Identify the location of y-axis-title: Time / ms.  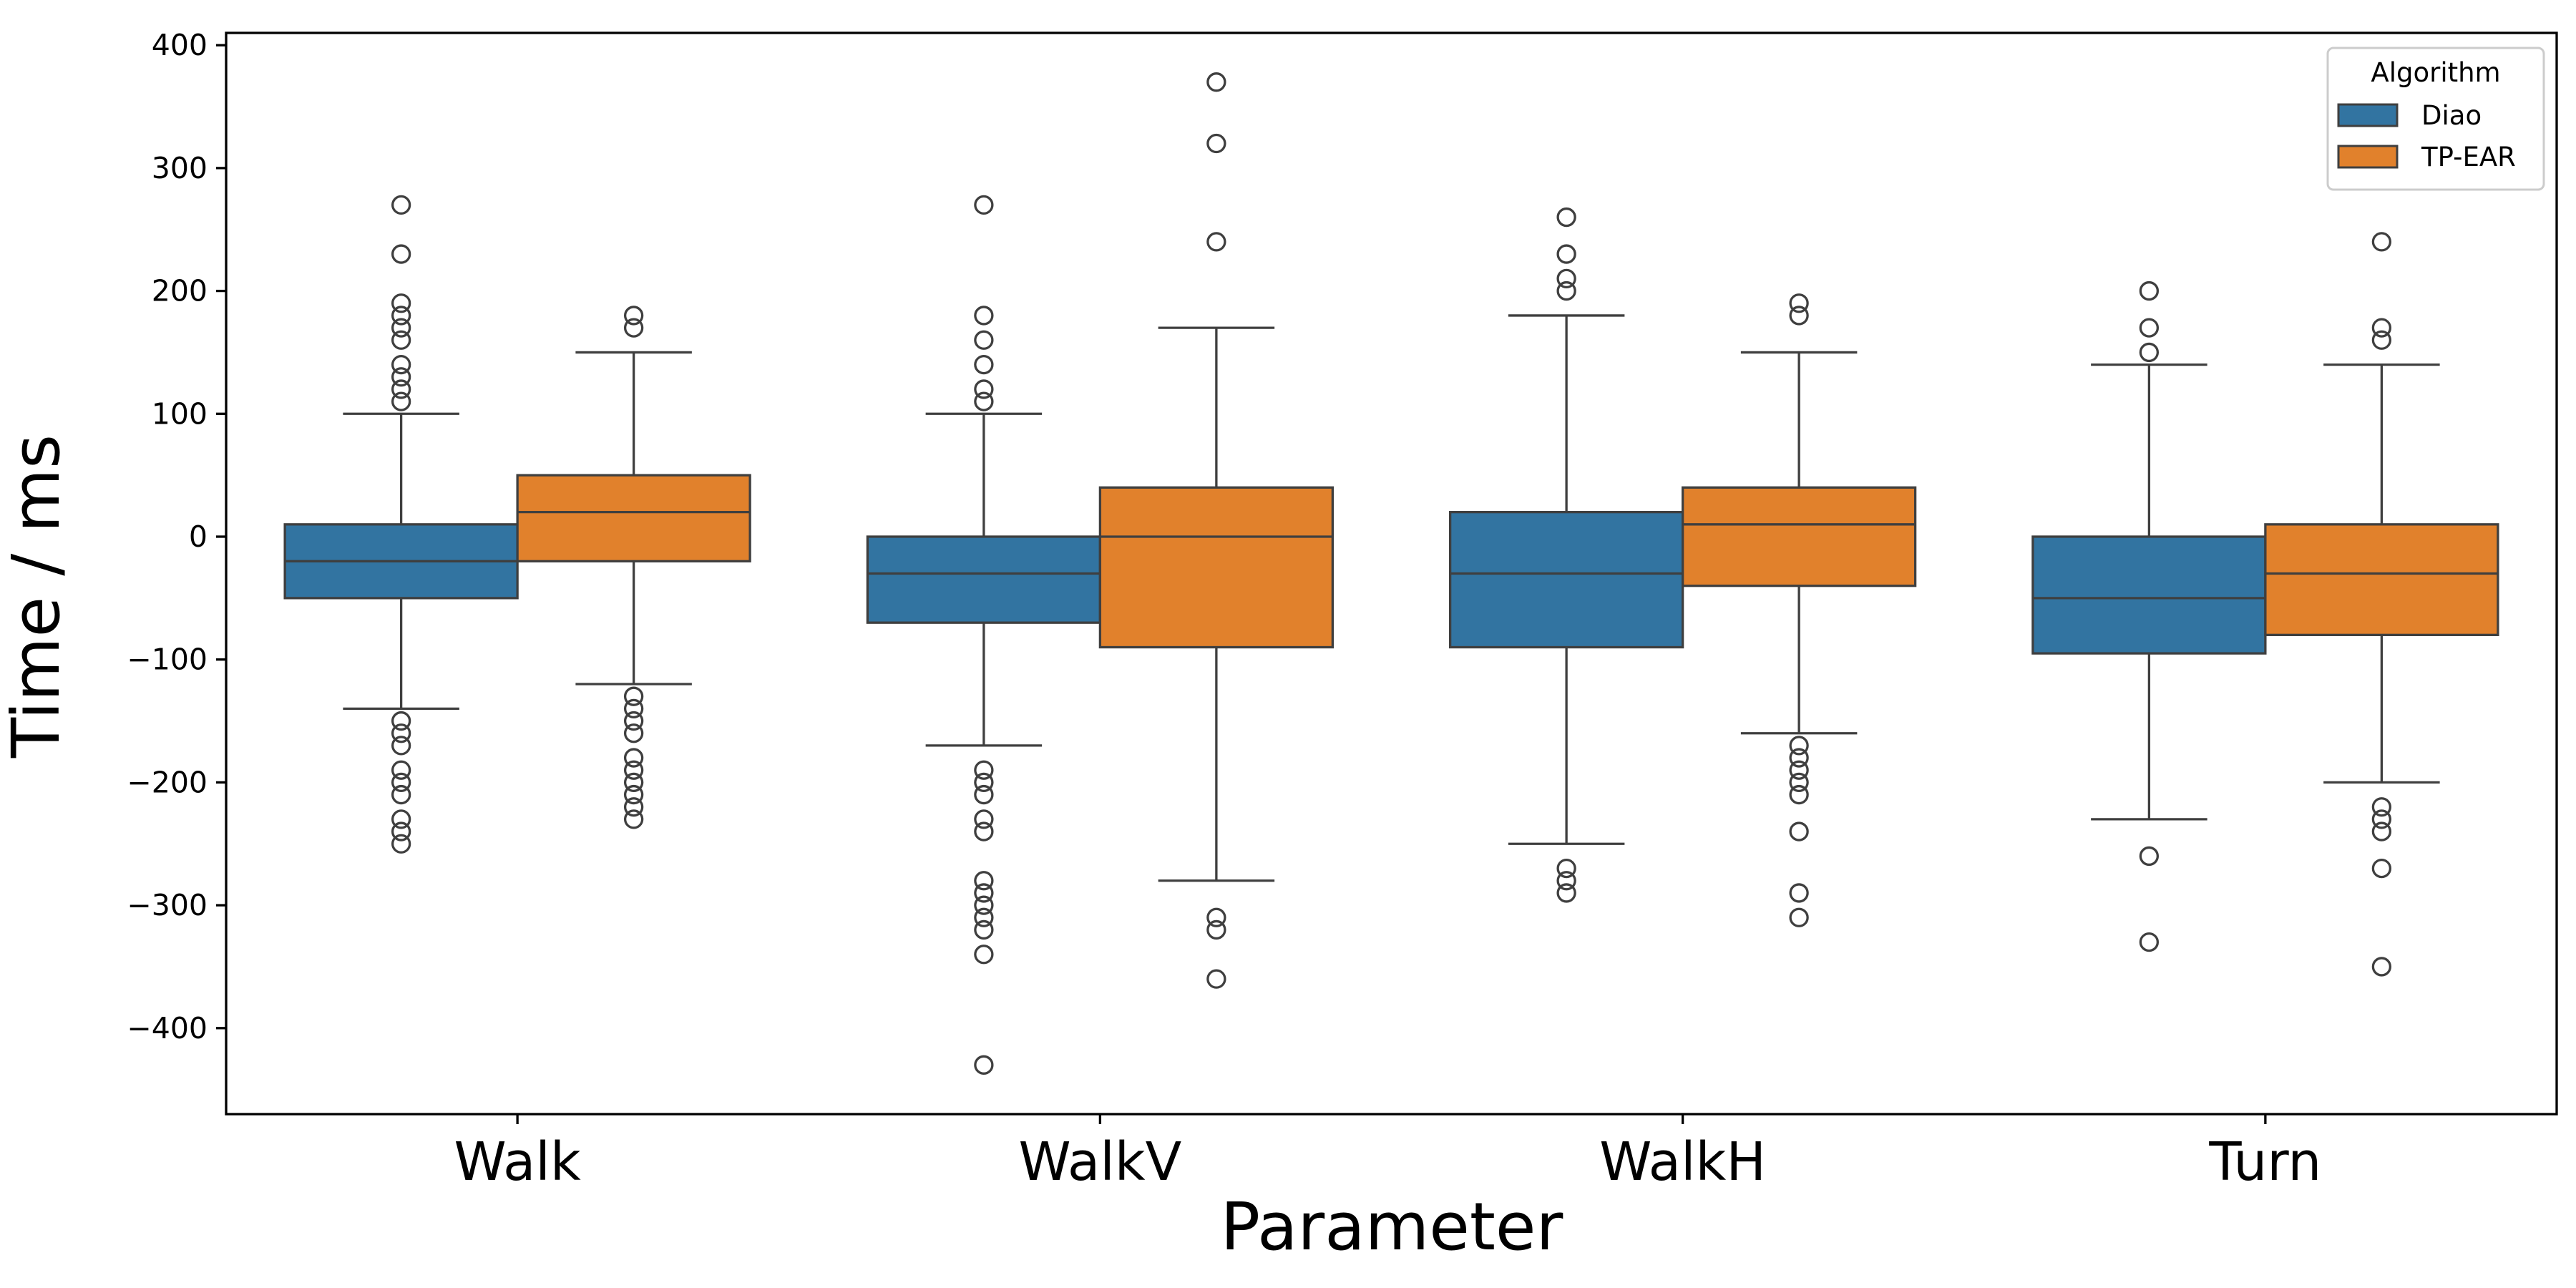
(37, 596).